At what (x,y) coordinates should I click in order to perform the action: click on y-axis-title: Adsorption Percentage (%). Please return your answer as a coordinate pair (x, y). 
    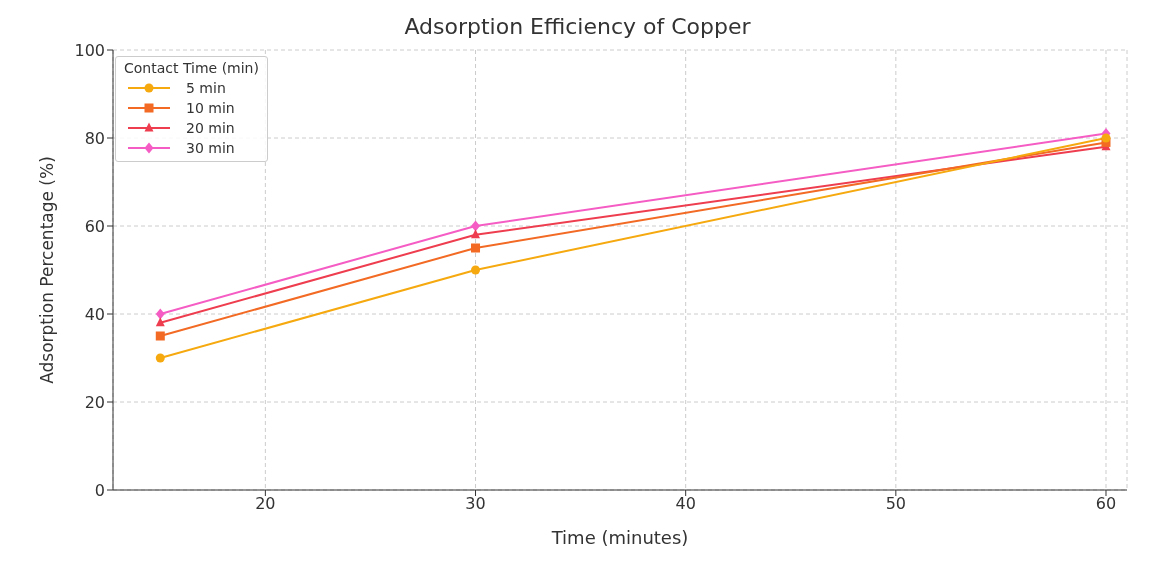
    Looking at the image, I should click on (47, 270).